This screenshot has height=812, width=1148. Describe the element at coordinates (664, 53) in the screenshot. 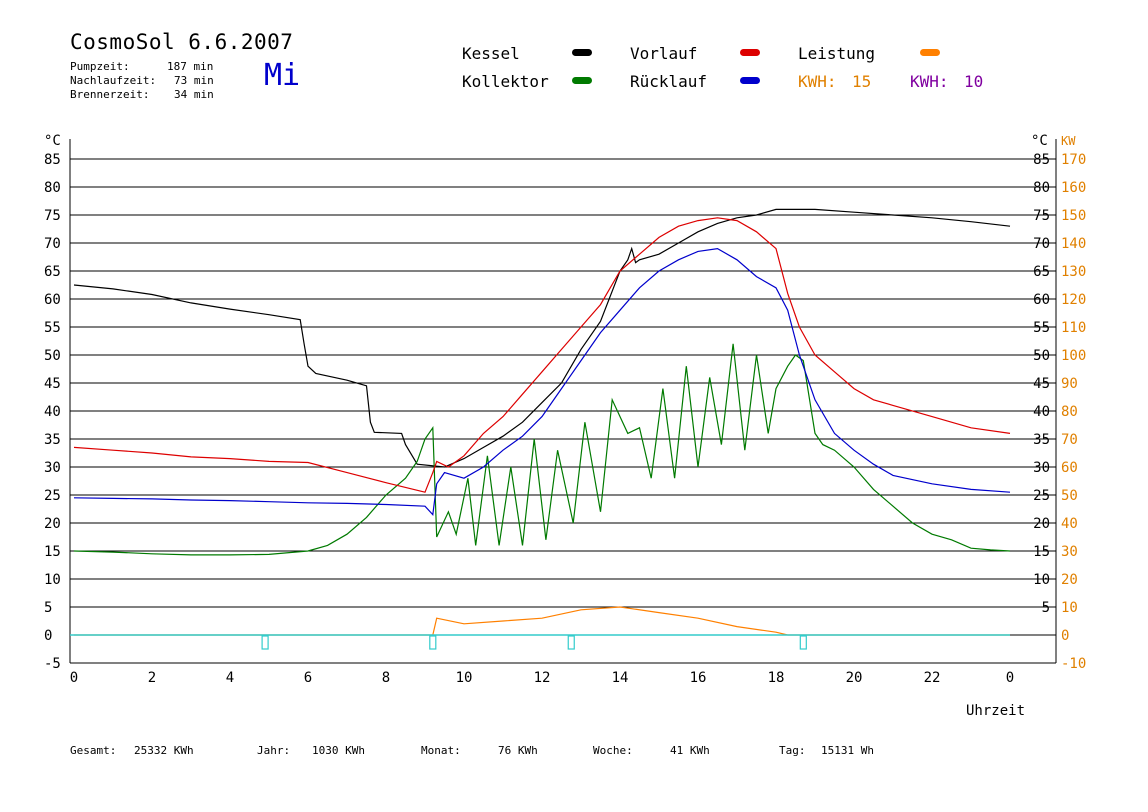

I see `legend-label-vorlauf: Vorlauf` at that location.